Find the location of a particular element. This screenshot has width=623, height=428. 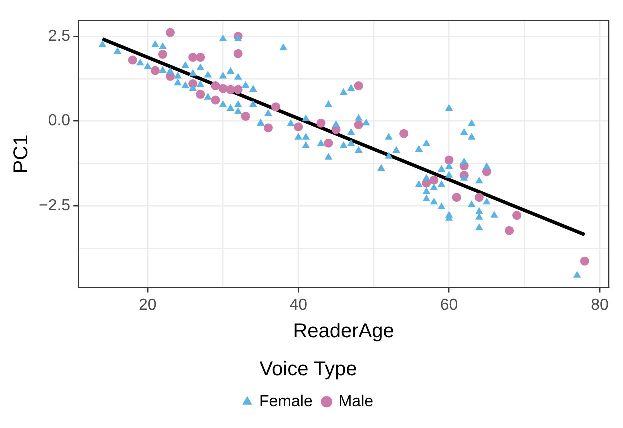

x-axis-title: ReaderAge is located at coordinates (343, 331).